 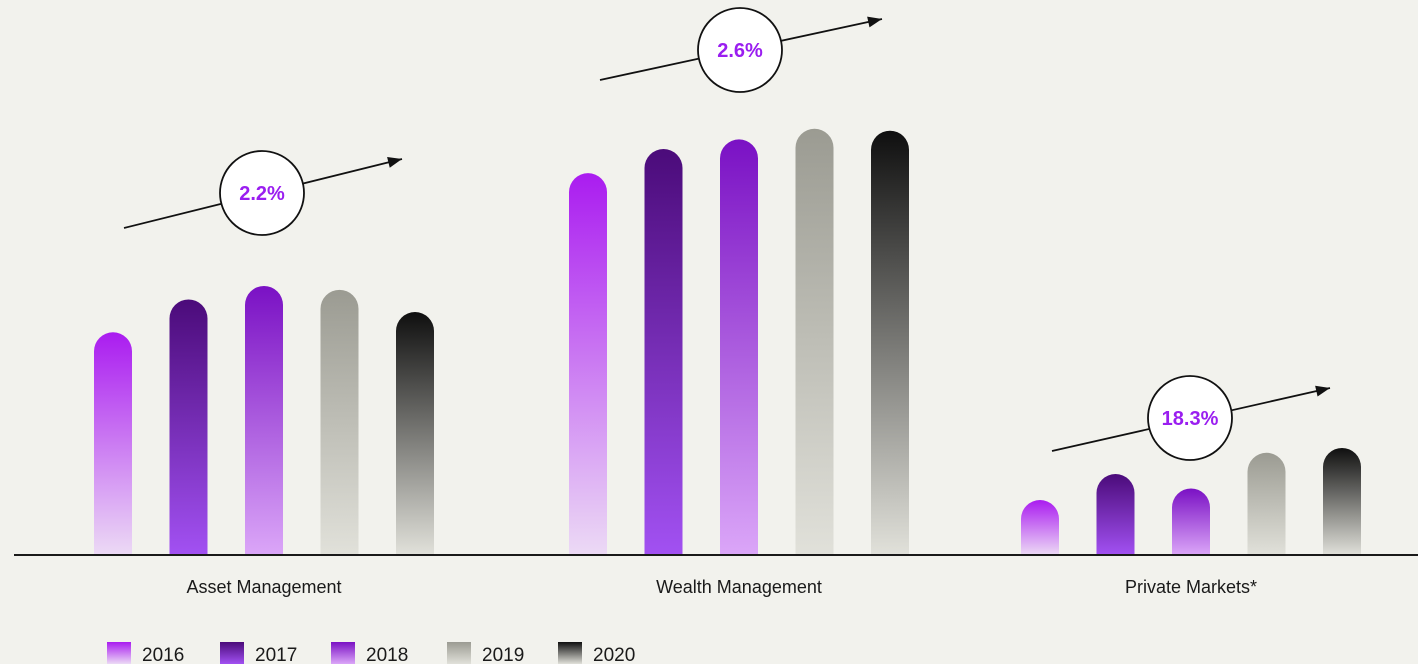 What do you see at coordinates (1191, 587) in the screenshot?
I see `category-label: Private Markets*` at bounding box center [1191, 587].